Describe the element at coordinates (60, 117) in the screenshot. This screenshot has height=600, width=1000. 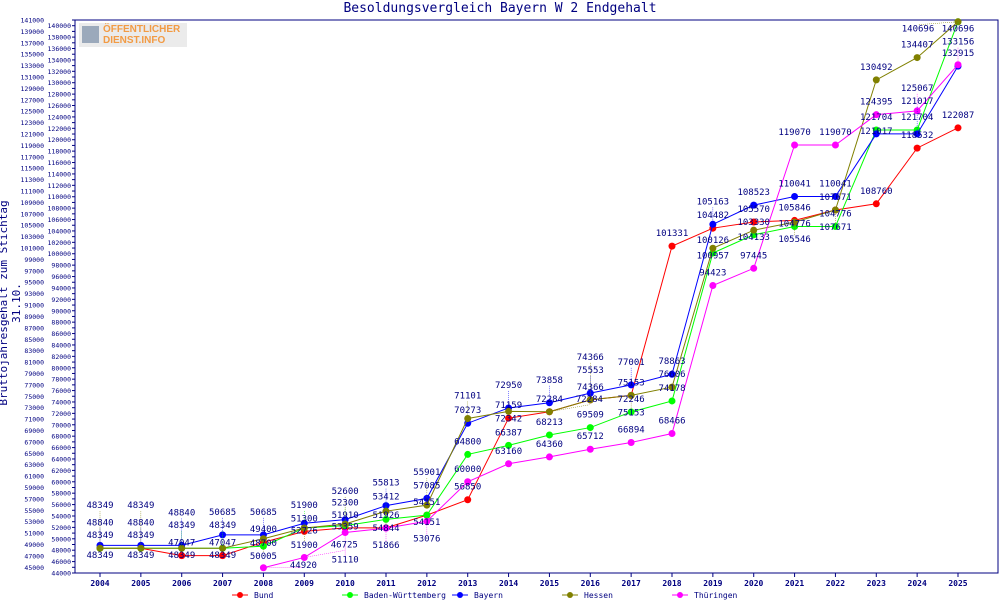
I see `y-tick-label: 124000` at that location.